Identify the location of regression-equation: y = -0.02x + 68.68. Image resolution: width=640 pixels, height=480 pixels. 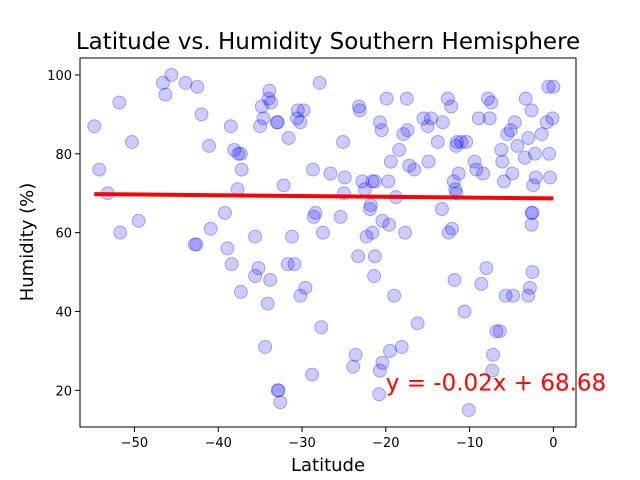
(496, 383).